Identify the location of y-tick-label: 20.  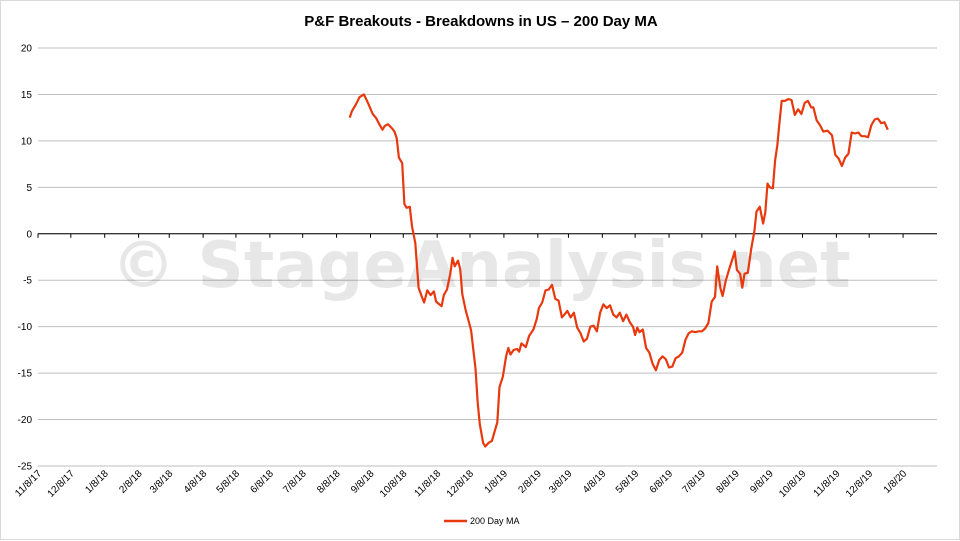
(27, 49).